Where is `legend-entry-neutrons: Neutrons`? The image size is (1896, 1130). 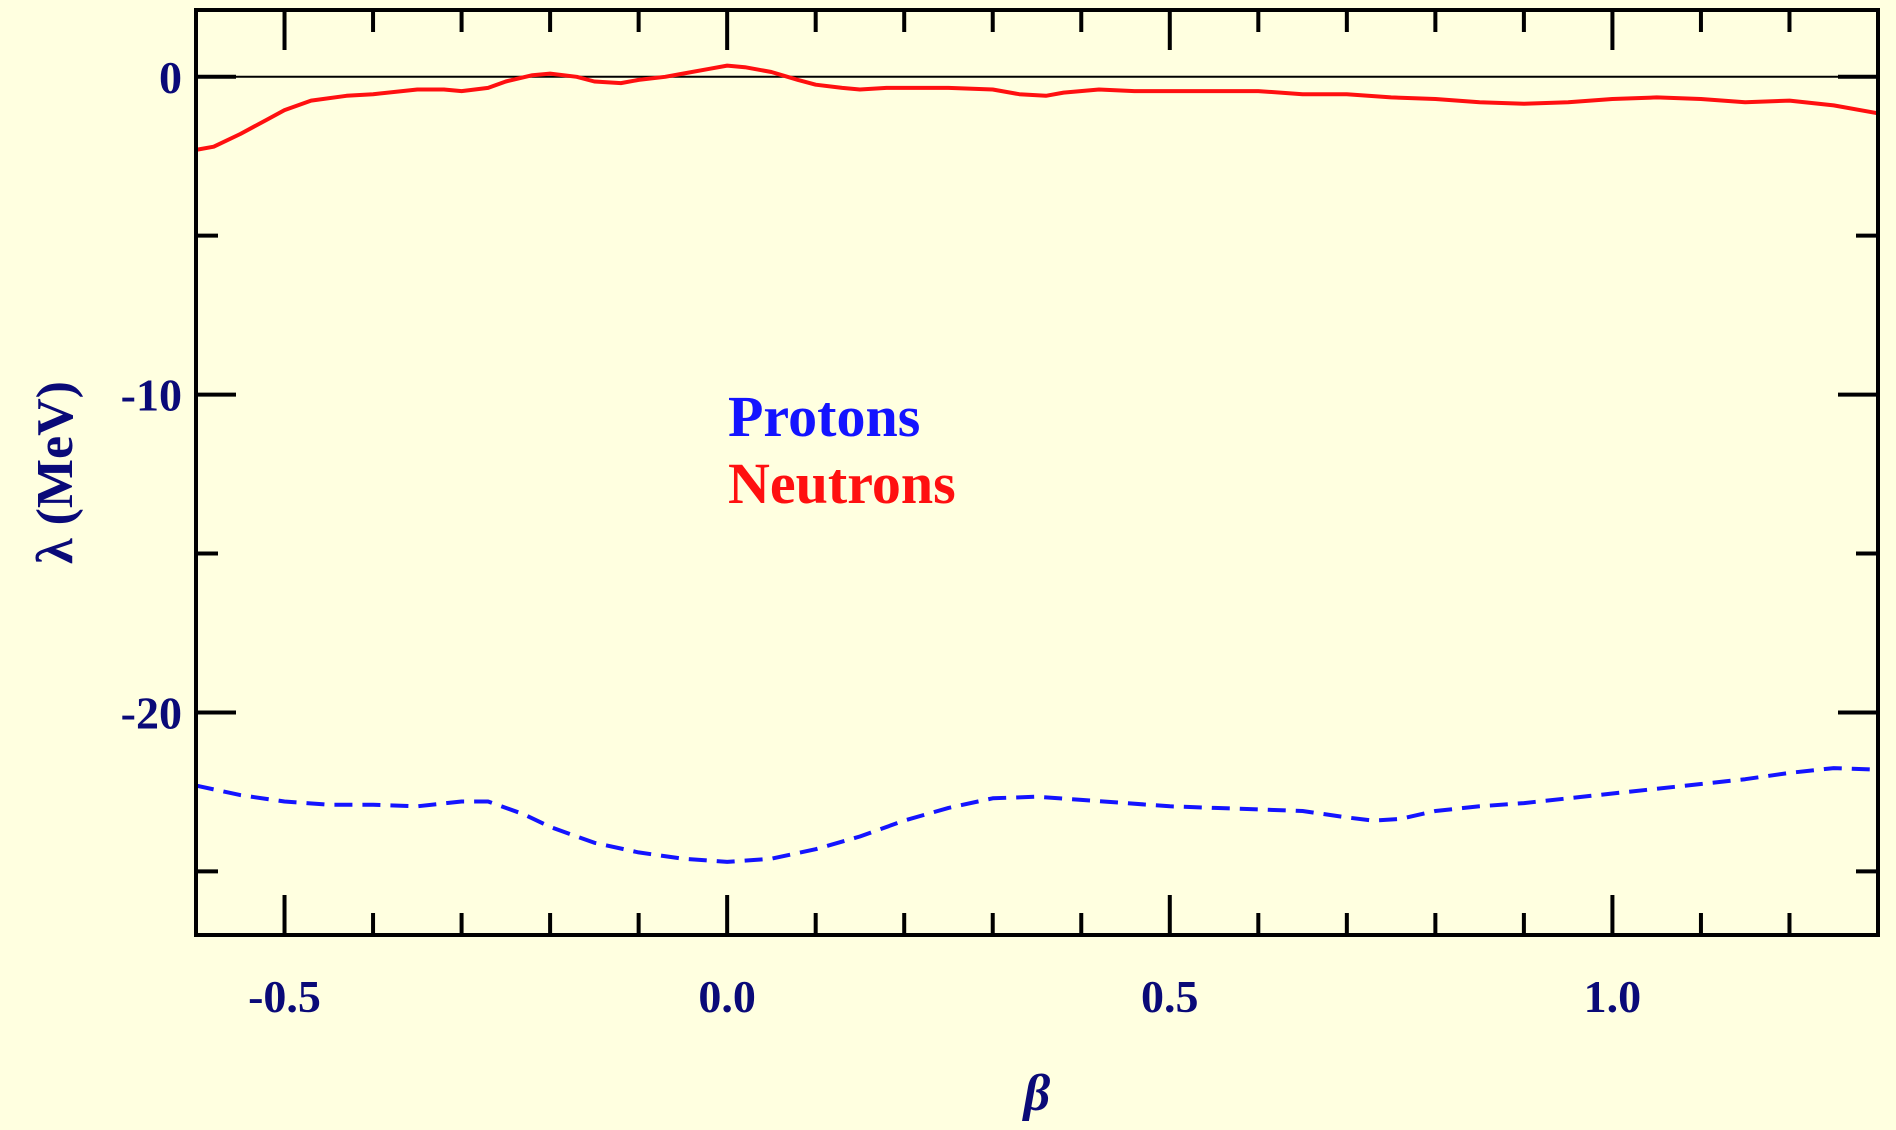
legend-entry-neutrons: Neutrons is located at coordinates (842, 483).